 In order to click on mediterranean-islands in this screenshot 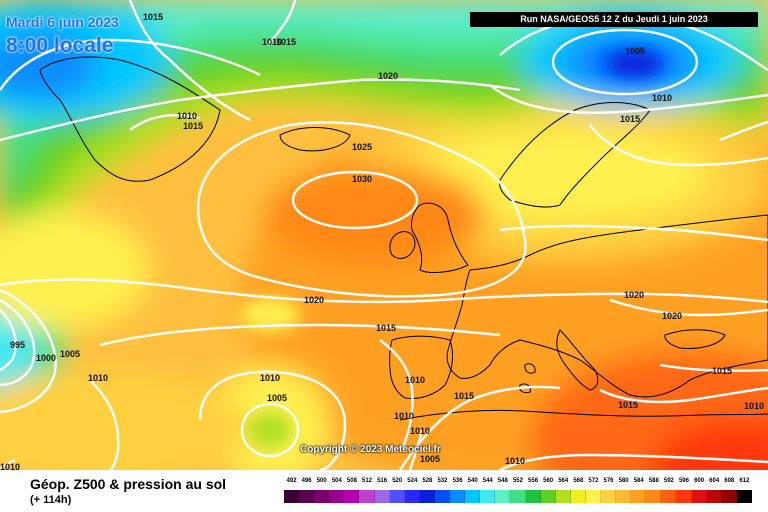, I will do `click(527, 378)`.